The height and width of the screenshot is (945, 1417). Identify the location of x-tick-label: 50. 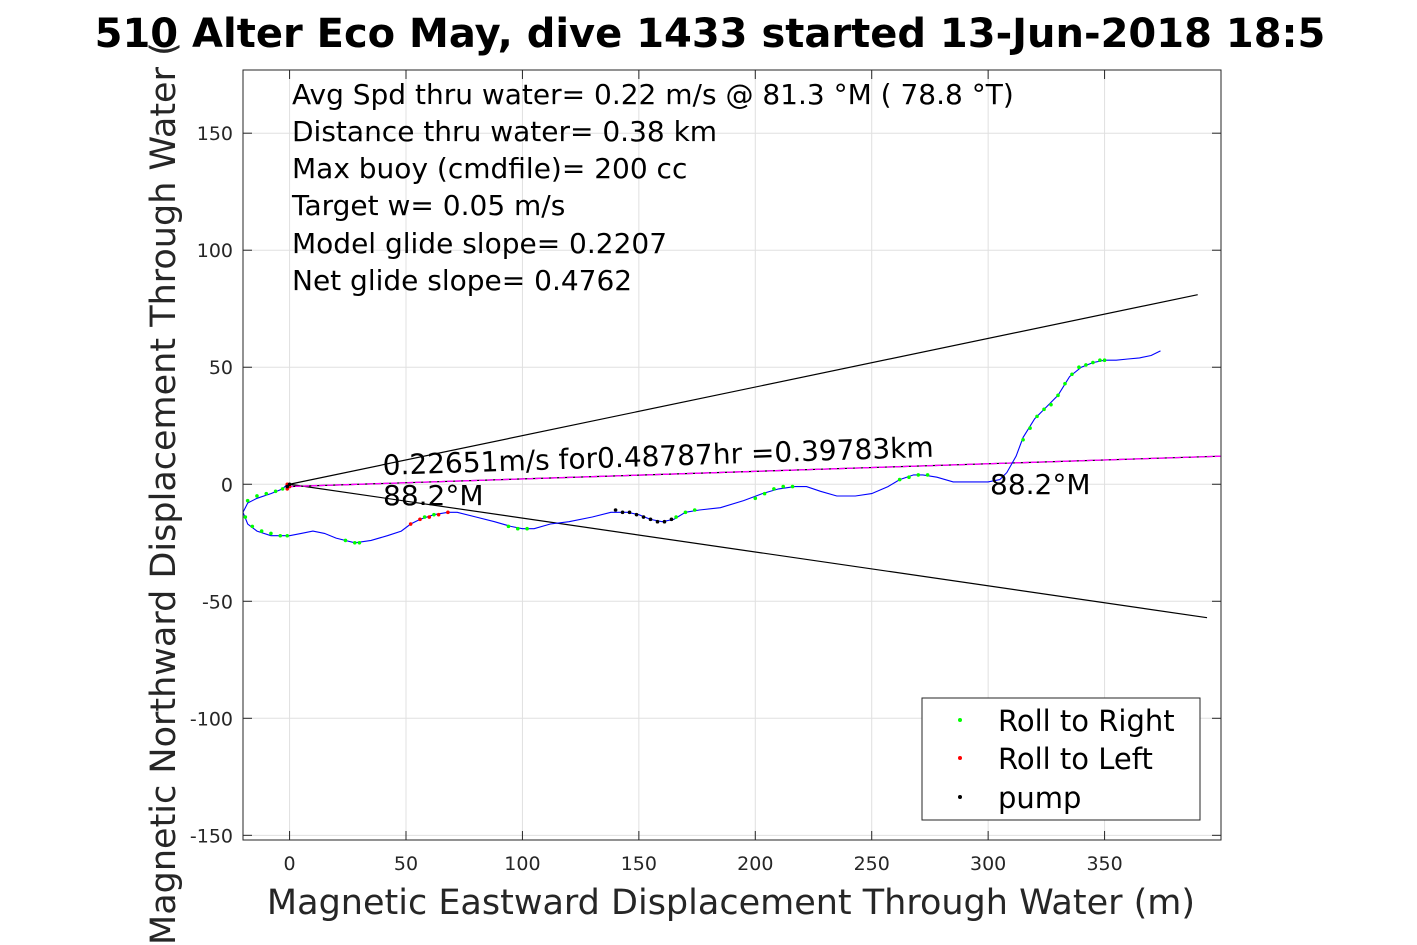
(406, 864).